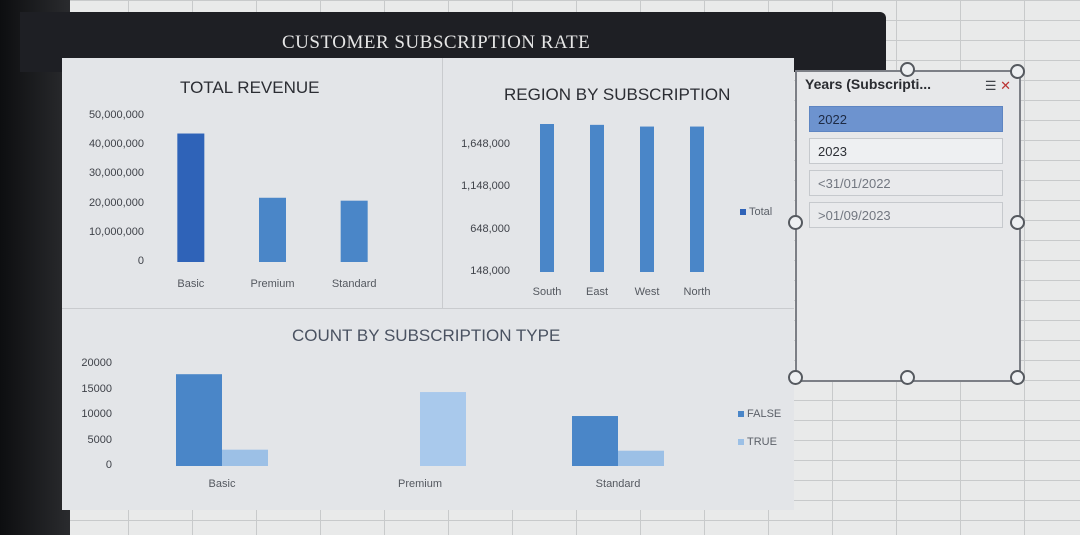  What do you see at coordinates (116, 173) in the screenshot?
I see `y-tick-label: 30,000,000` at bounding box center [116, 173].